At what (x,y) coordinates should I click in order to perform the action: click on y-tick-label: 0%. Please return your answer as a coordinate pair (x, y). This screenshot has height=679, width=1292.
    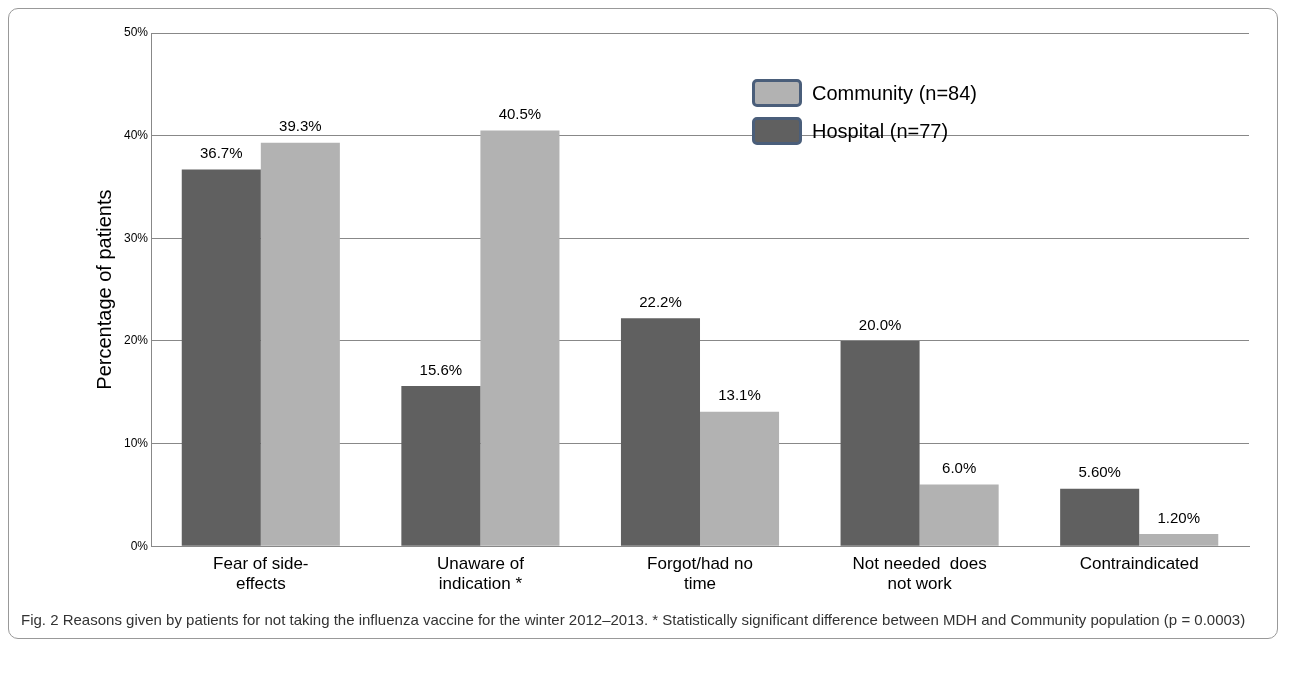
    Looking at the image, I should click on (139, 545).